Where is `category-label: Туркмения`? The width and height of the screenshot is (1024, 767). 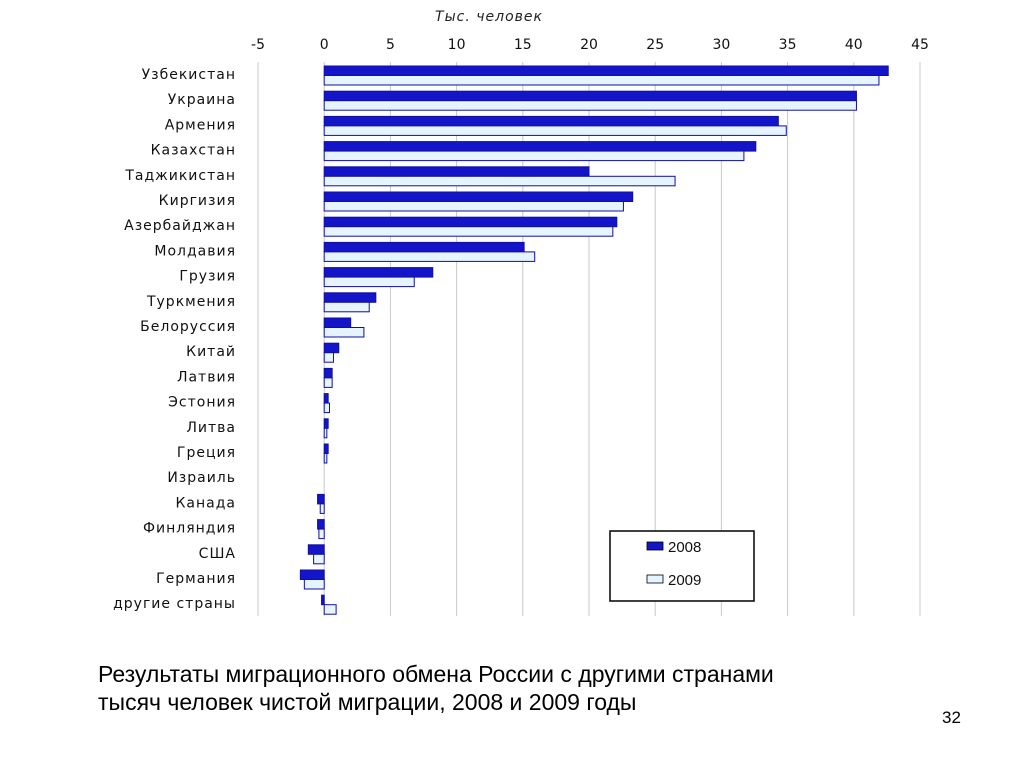
category-label: Туркмения is located at coordinates (191, 302).